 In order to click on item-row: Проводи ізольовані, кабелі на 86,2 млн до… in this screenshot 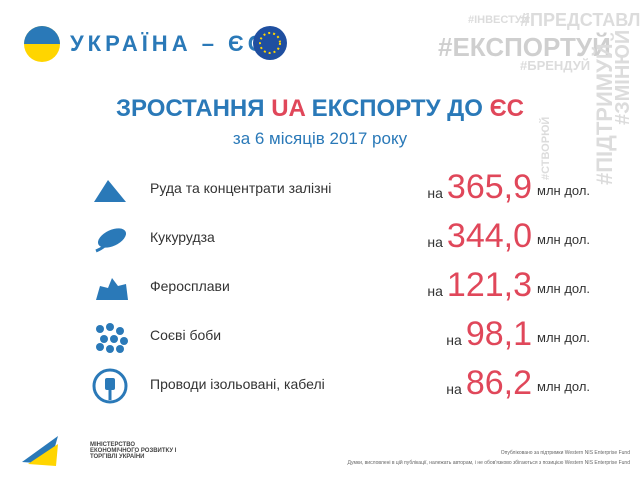, I will do `click(320, 386)`.